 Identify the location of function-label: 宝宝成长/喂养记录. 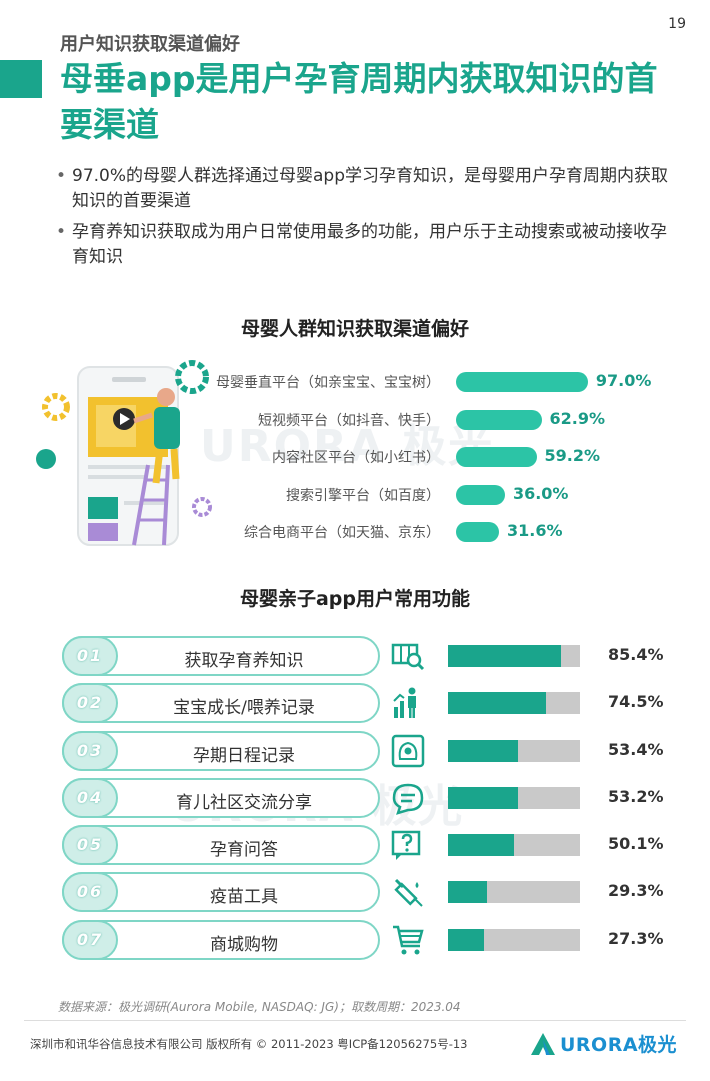
(244, 708).